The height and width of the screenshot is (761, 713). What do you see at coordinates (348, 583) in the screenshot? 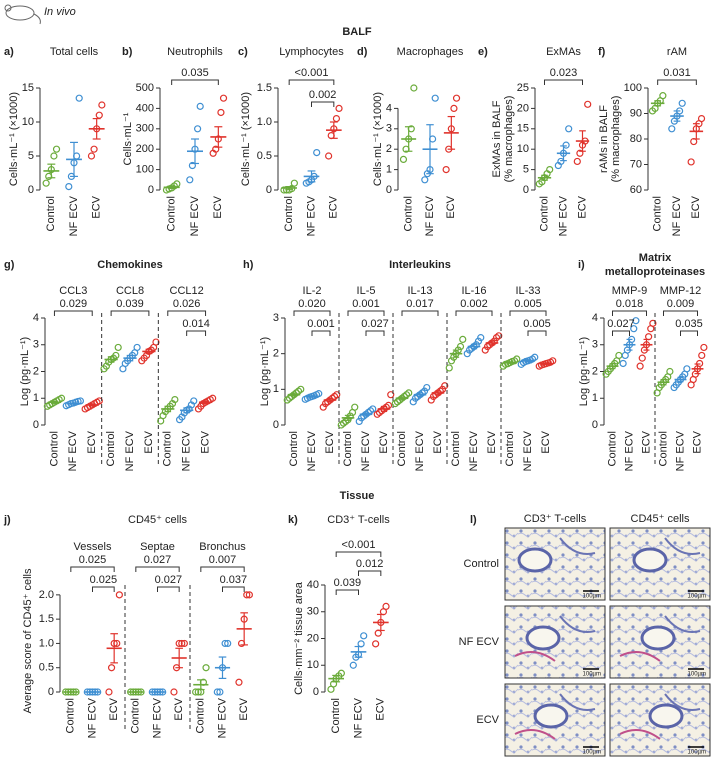
I see `p-value: 0.039` at bounding box center [348, 583].